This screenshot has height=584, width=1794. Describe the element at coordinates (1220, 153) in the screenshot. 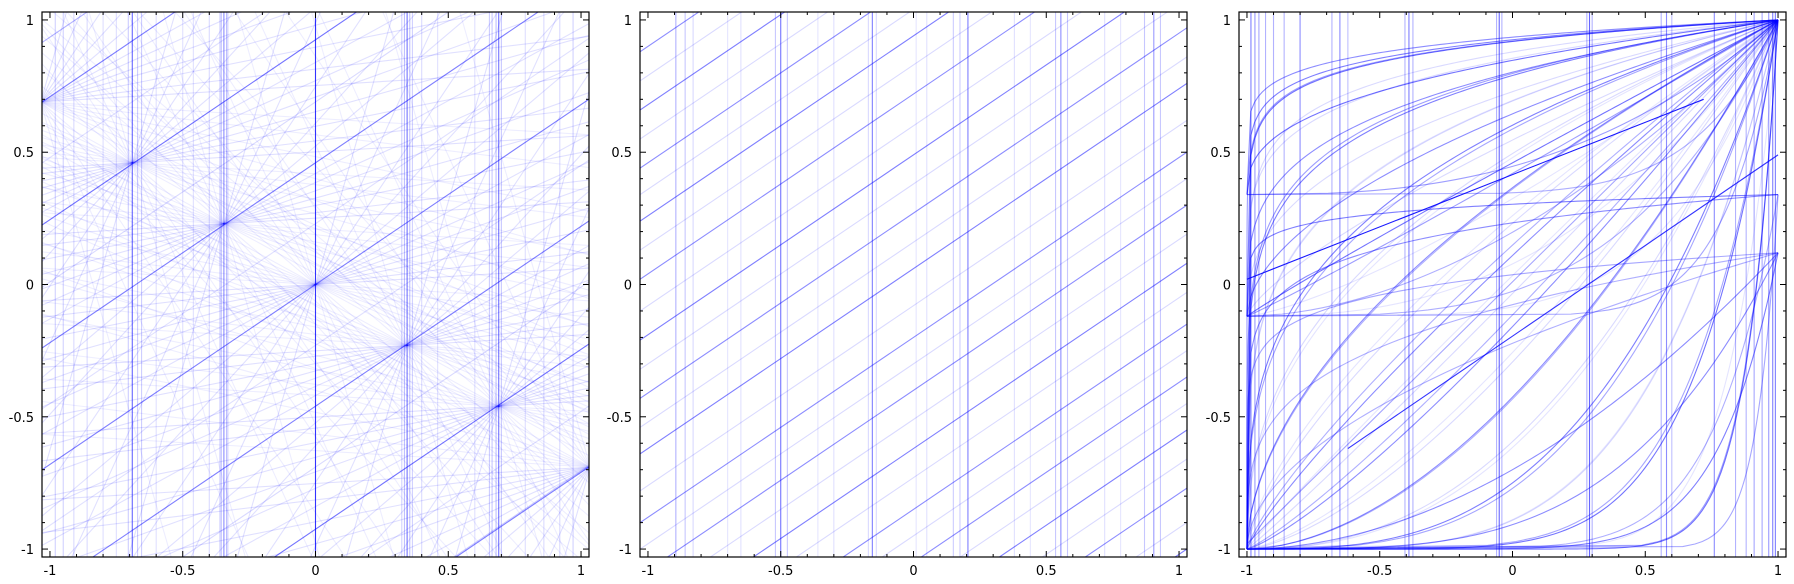

I see `panel-3-y-tick-label: 0.5` at that location.